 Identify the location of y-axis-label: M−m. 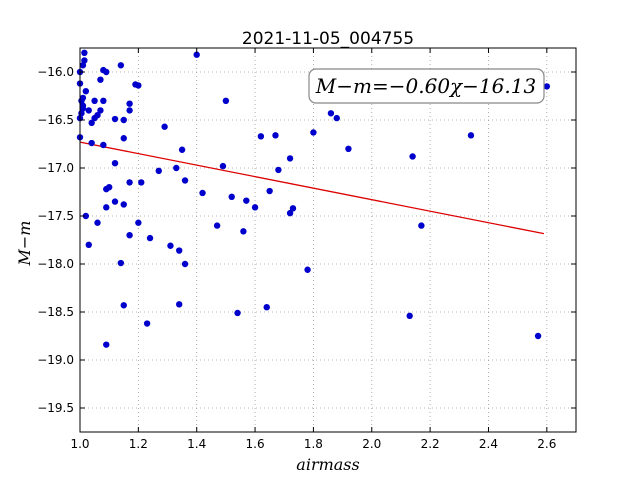
(24, 244).